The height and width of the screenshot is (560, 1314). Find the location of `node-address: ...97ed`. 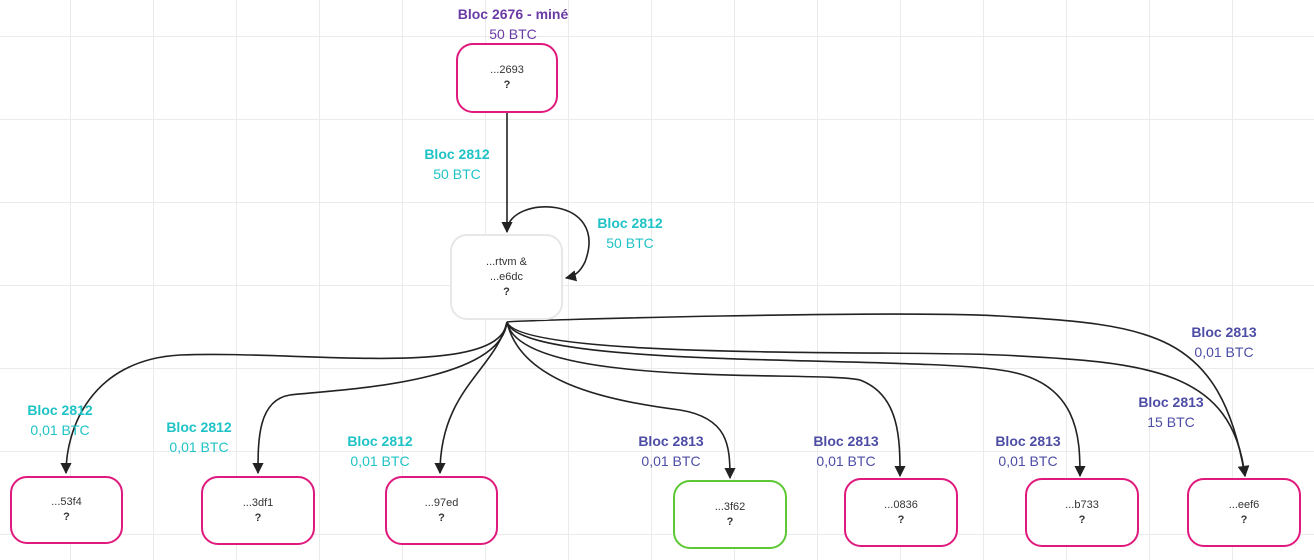

node-address: ...97ed is located at coordinates (441, 502).